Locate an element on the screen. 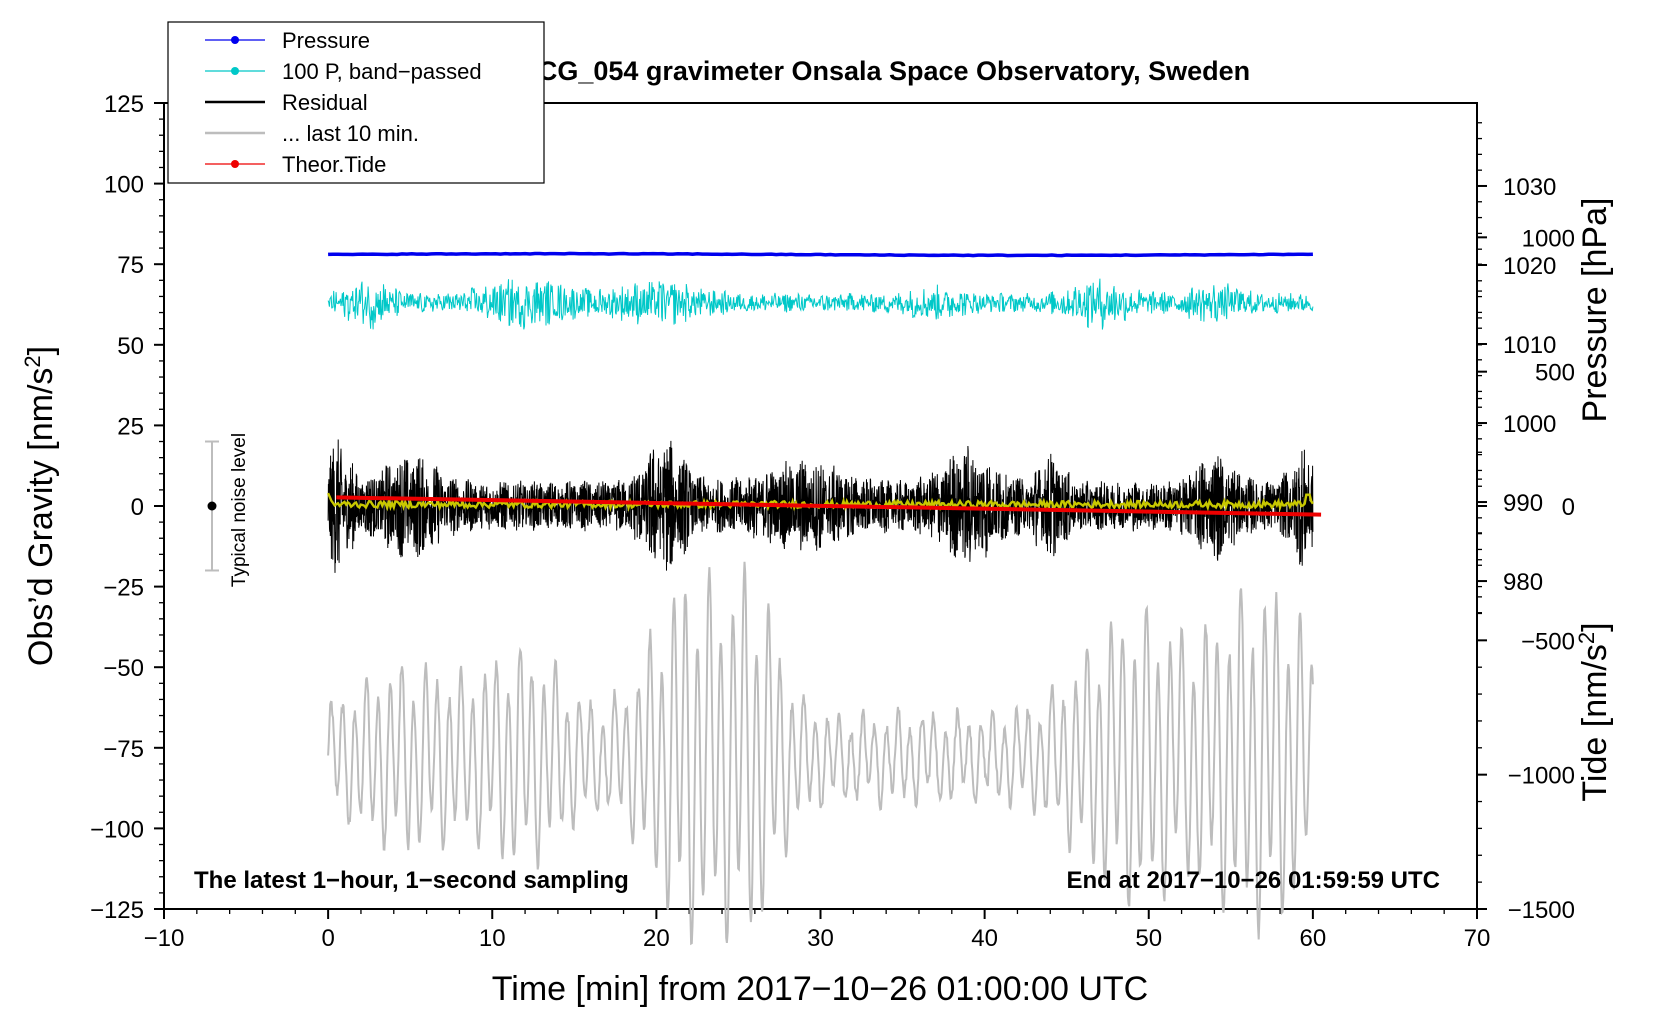  x-axis-label: Time [min] from 2017−10−26 01:00:00 UTC is located at coordinates (820, 989).